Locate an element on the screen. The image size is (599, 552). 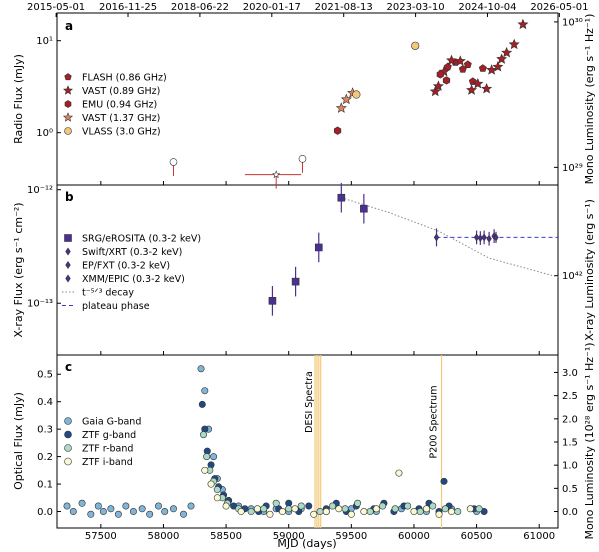
y-tick-label: 0.4 is located at coordinates (45, 402).